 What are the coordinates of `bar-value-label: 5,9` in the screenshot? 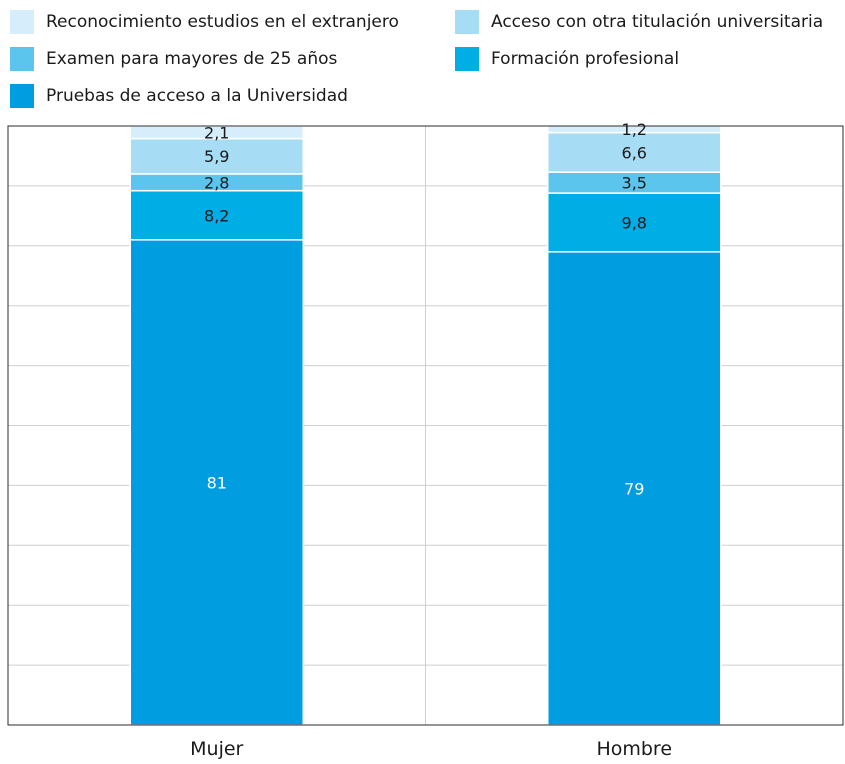 It's located at (216, 156).